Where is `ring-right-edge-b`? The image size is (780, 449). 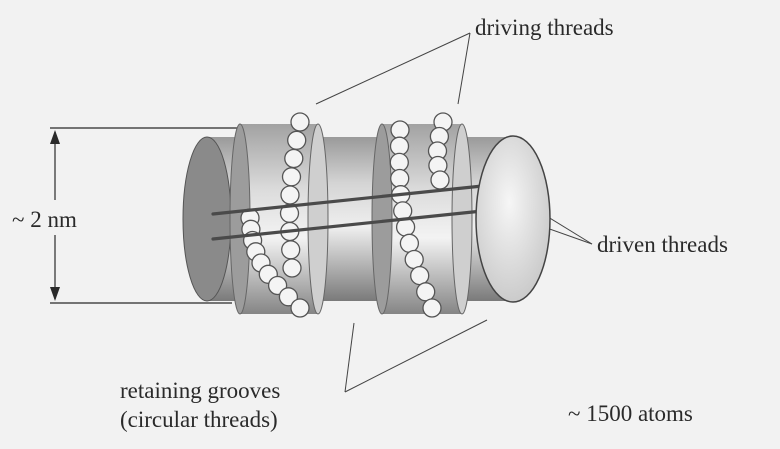 ring-right-edge-b is located at coordinates (462, 219).